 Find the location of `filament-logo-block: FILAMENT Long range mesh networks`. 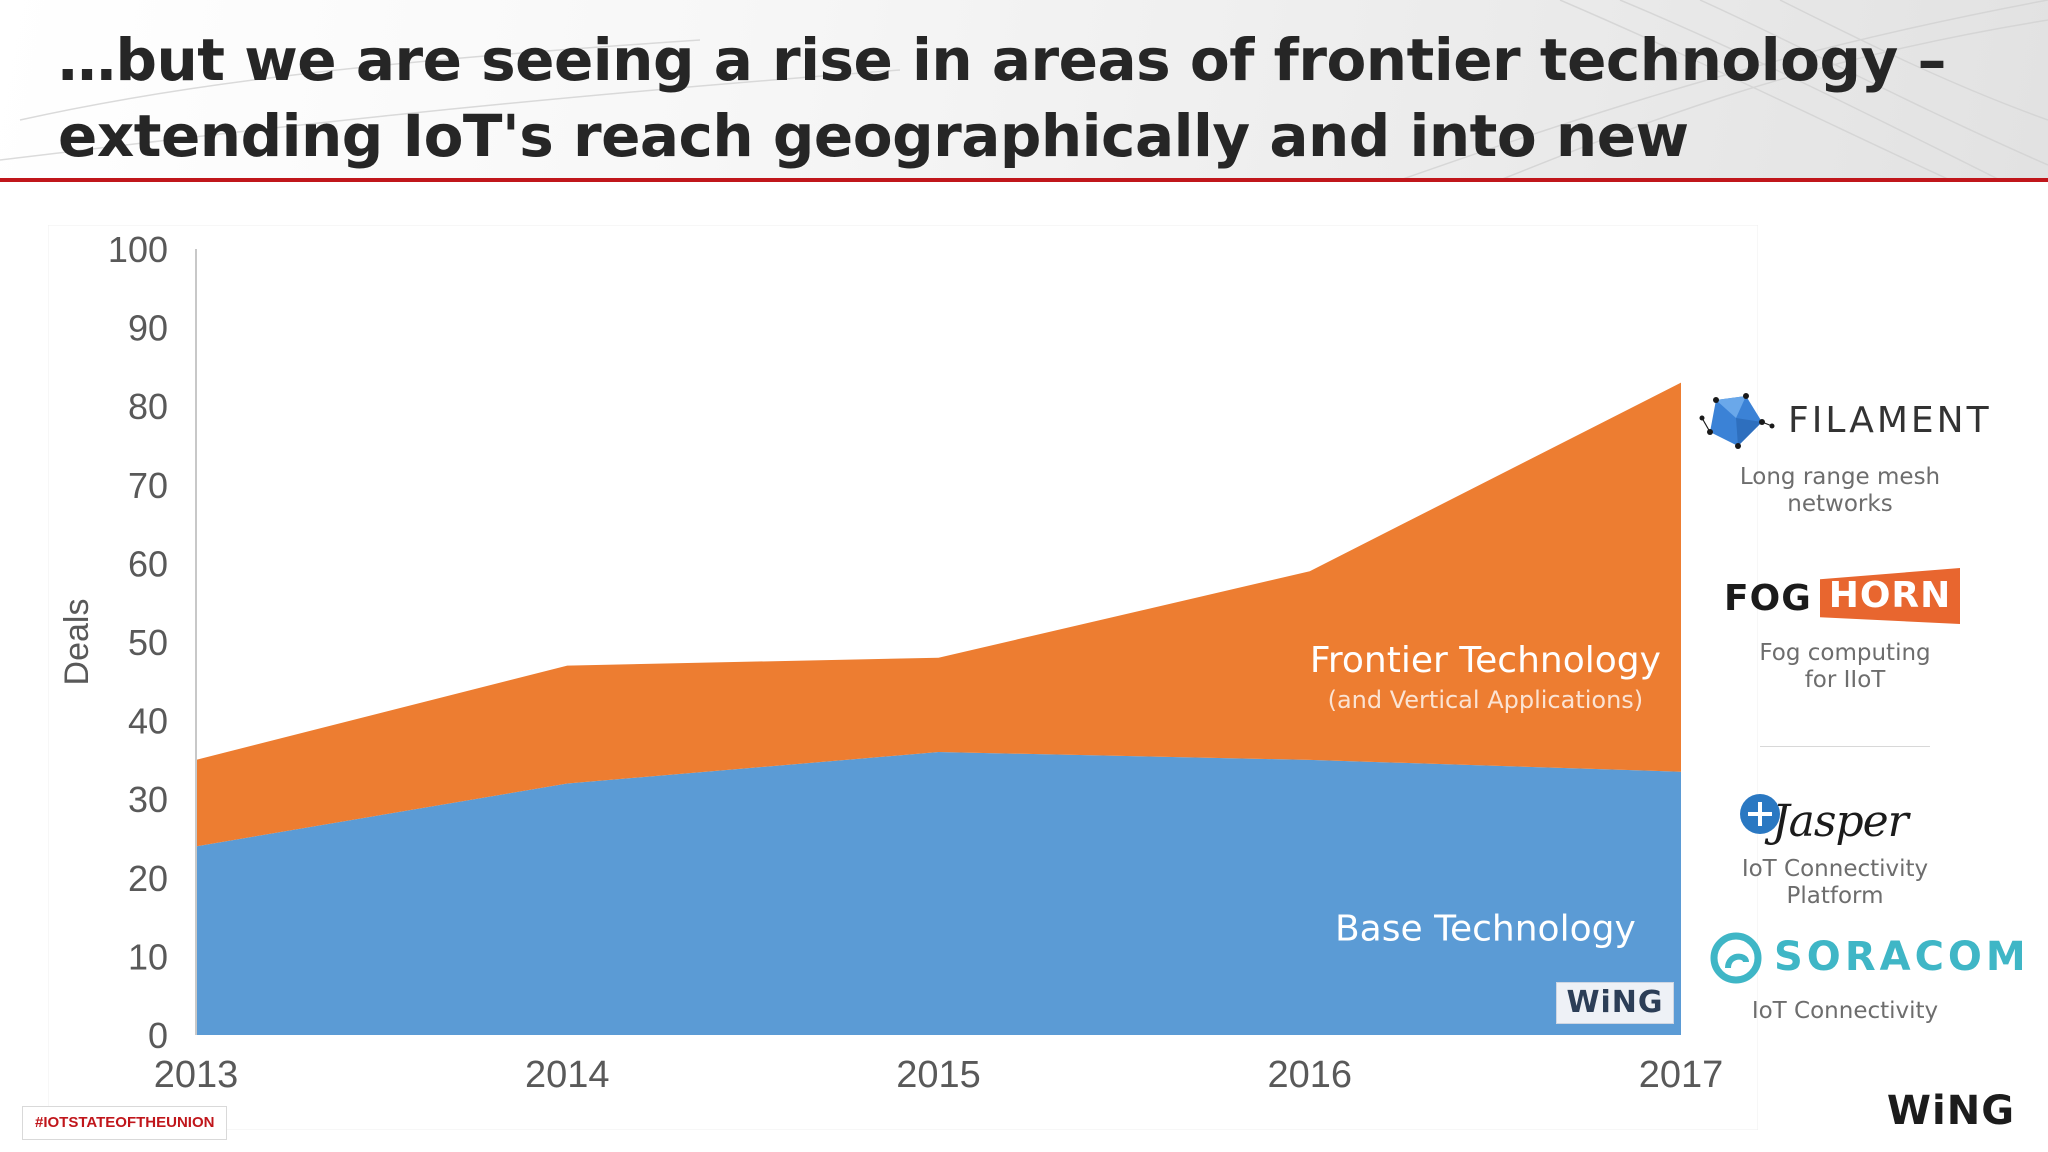

filament-logo-block: FILAMENT Long range mesh networks is located at coordinates (1840, 449).